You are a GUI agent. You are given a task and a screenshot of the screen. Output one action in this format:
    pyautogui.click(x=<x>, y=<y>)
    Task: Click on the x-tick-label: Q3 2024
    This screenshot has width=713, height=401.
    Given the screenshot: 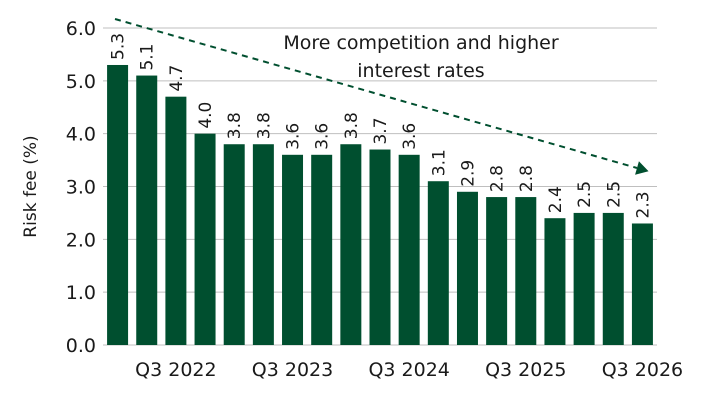 What is the action you would take?
    pyautogui.click(x=408, y=370)
    